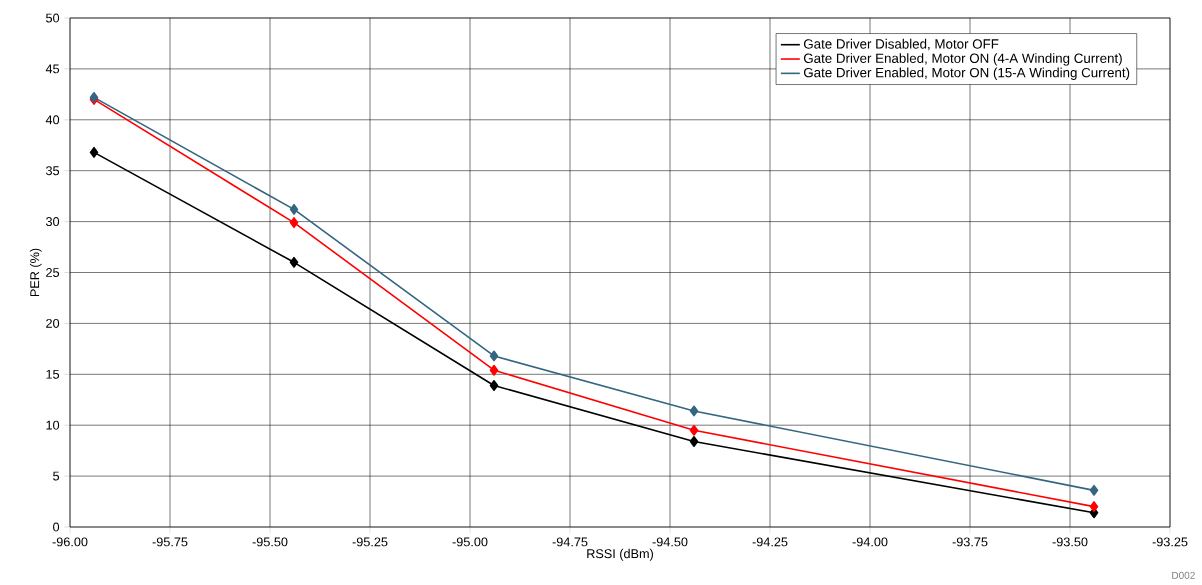  What do you see at coordinates (52, 69) in the screenshot?
I see `y-tick-label: 45` at bounding box center [52, 69].